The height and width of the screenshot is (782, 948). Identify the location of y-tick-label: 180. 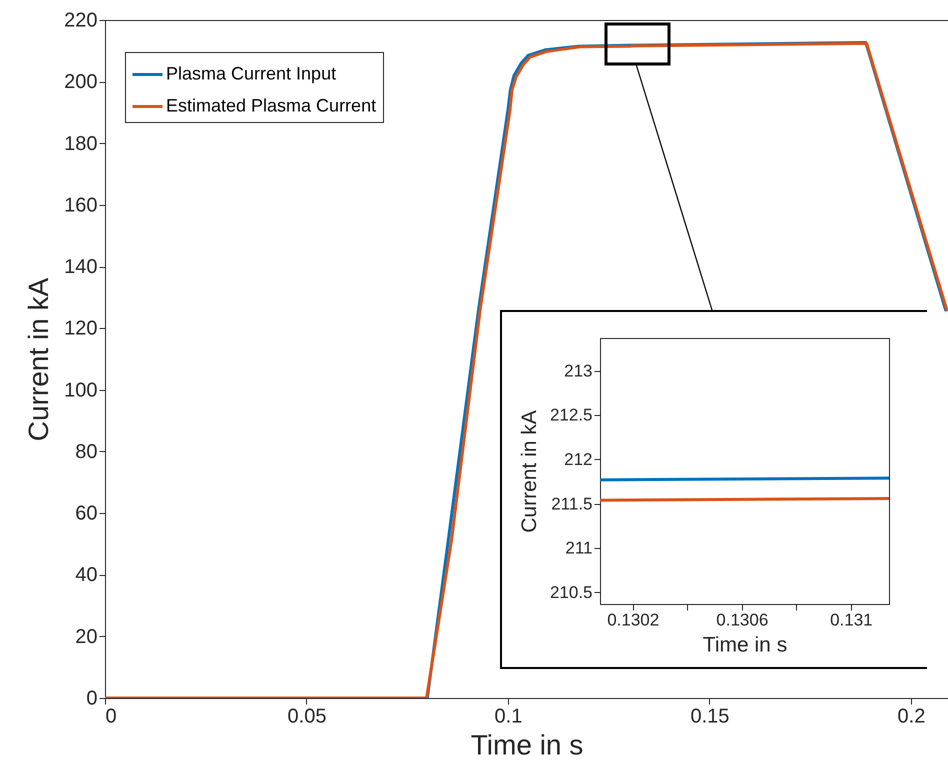
(81, 143).